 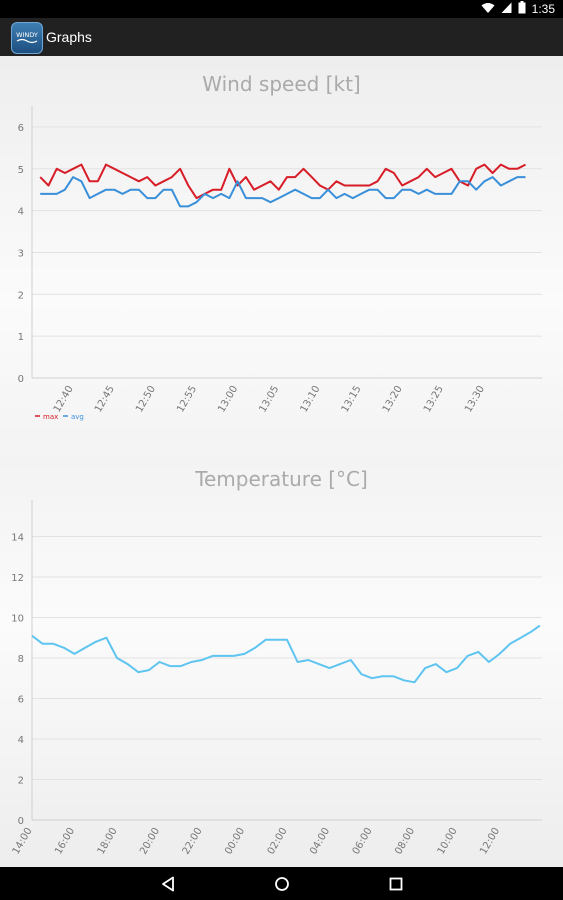 I want to click on x-tick-label: 13:30, so click(x=475, y=399).